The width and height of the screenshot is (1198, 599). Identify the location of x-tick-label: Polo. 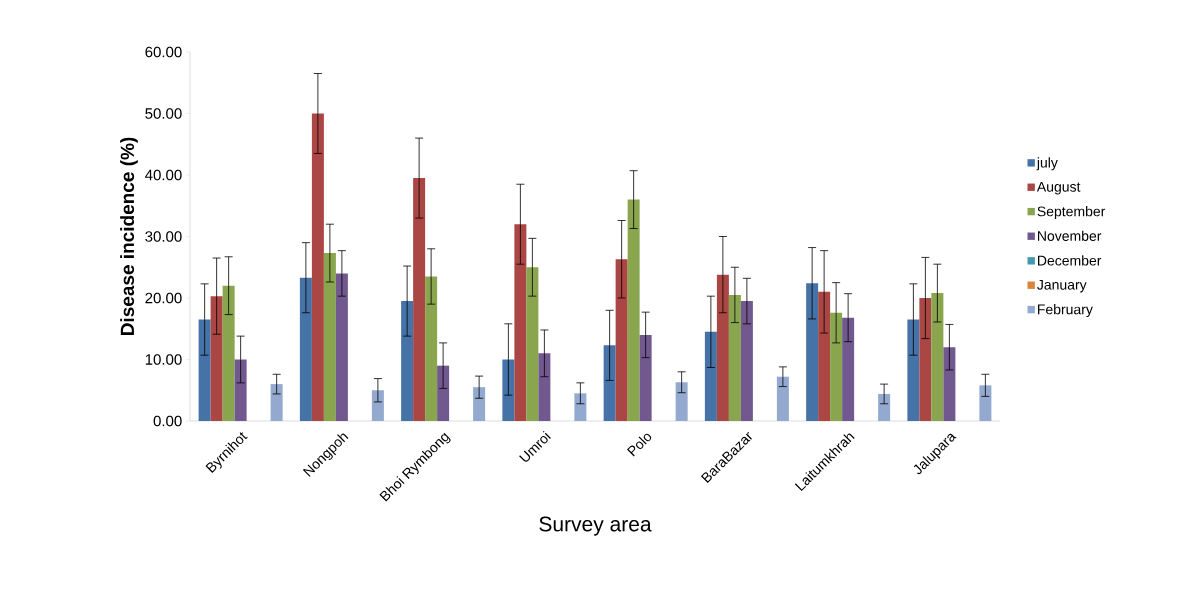
(639, 445).